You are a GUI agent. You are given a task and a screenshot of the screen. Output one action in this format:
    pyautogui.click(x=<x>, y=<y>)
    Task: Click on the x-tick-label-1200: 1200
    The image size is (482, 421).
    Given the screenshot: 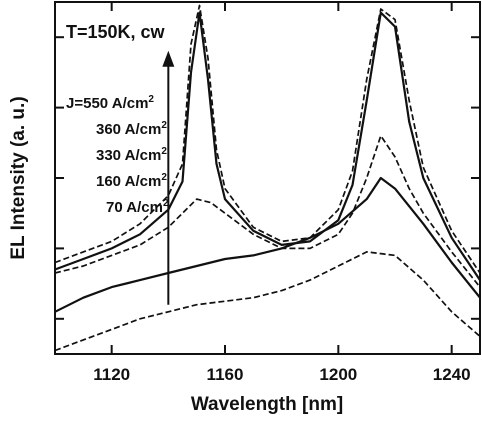 What is the action you would take?
    pyautogui.click(x=338, y=374)
    